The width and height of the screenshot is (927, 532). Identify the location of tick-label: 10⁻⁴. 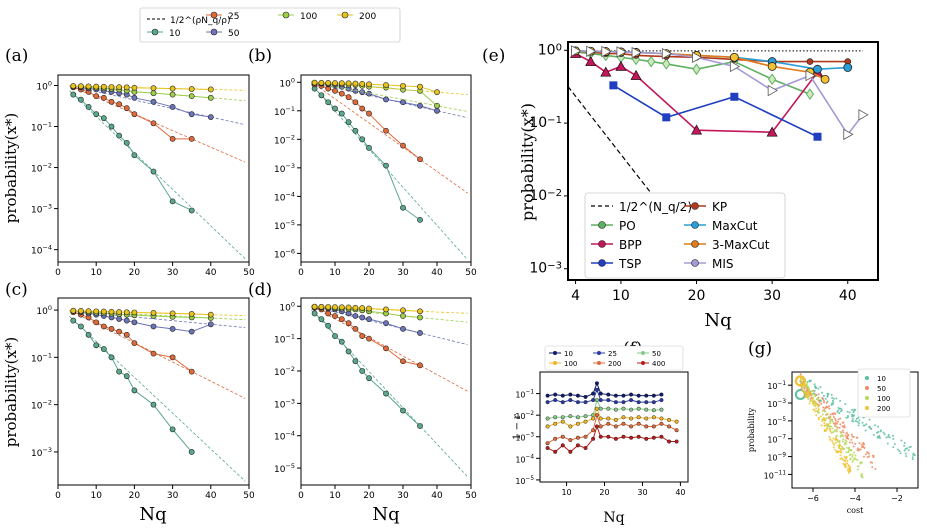
(41, 250).